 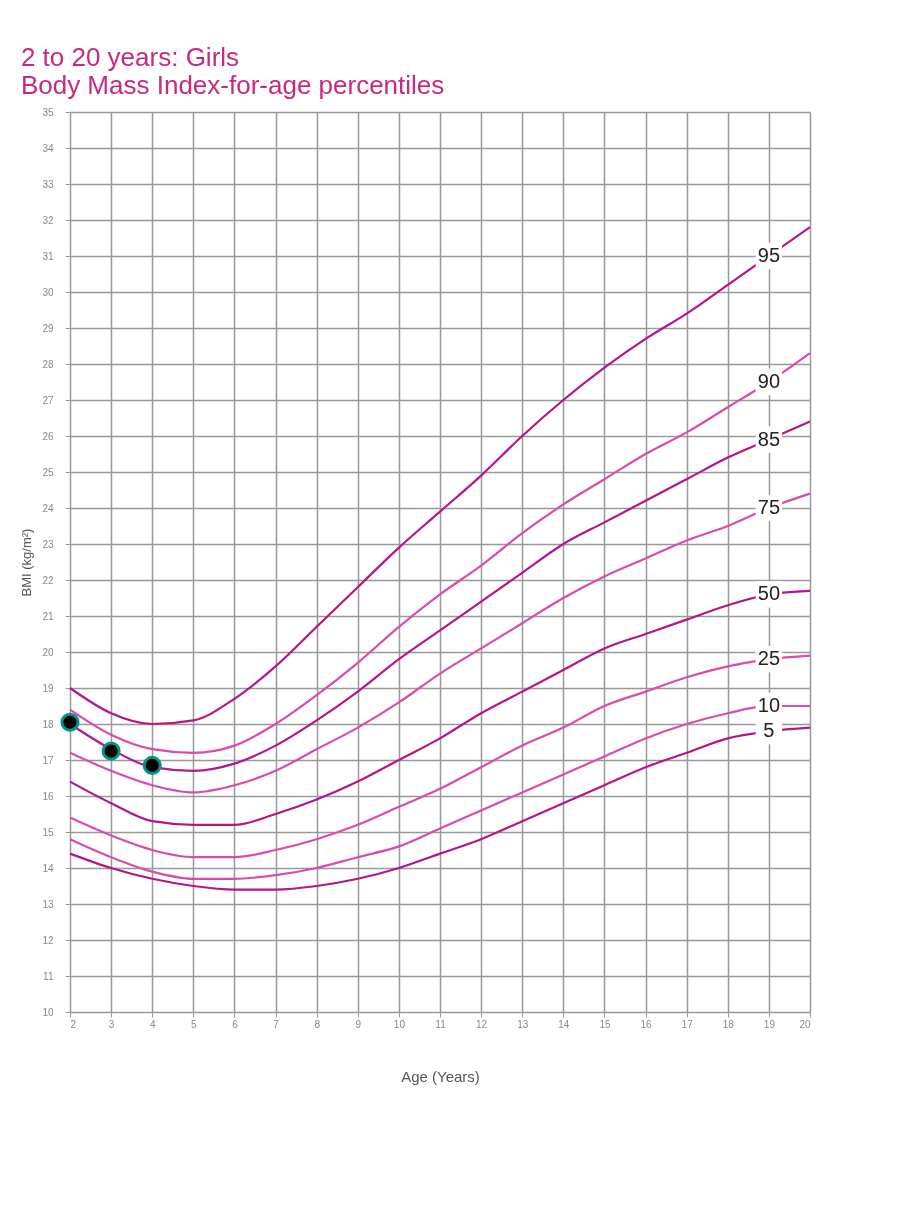 I want to click on y-tick-label: 18, so click(x=48, y=724).